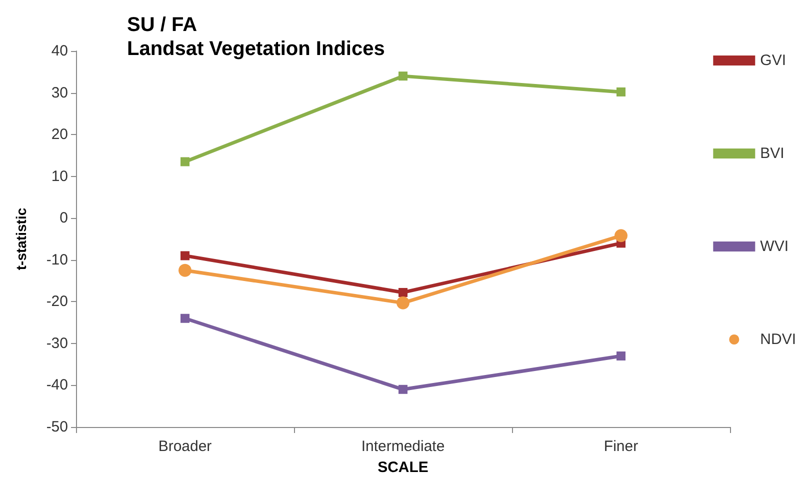 The width and height of the screenshot is (811, 489). What do you see at coordinates (64, 218) in the screenshot?
I see `y-tick-label: 0` at bounding box center [64, 218].